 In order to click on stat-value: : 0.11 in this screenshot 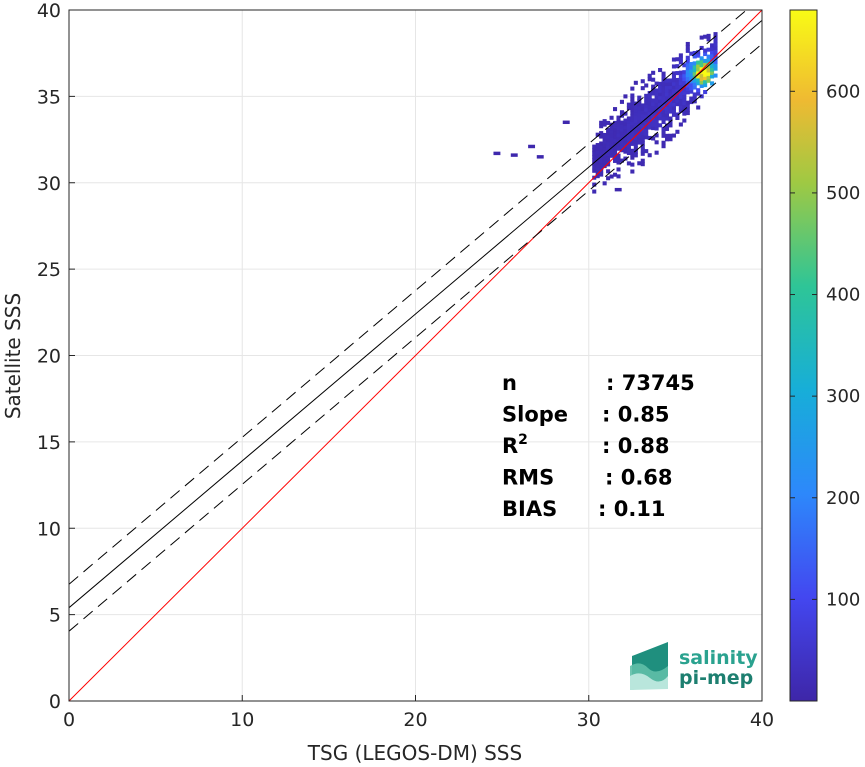, I will do `click(632, 509)`.